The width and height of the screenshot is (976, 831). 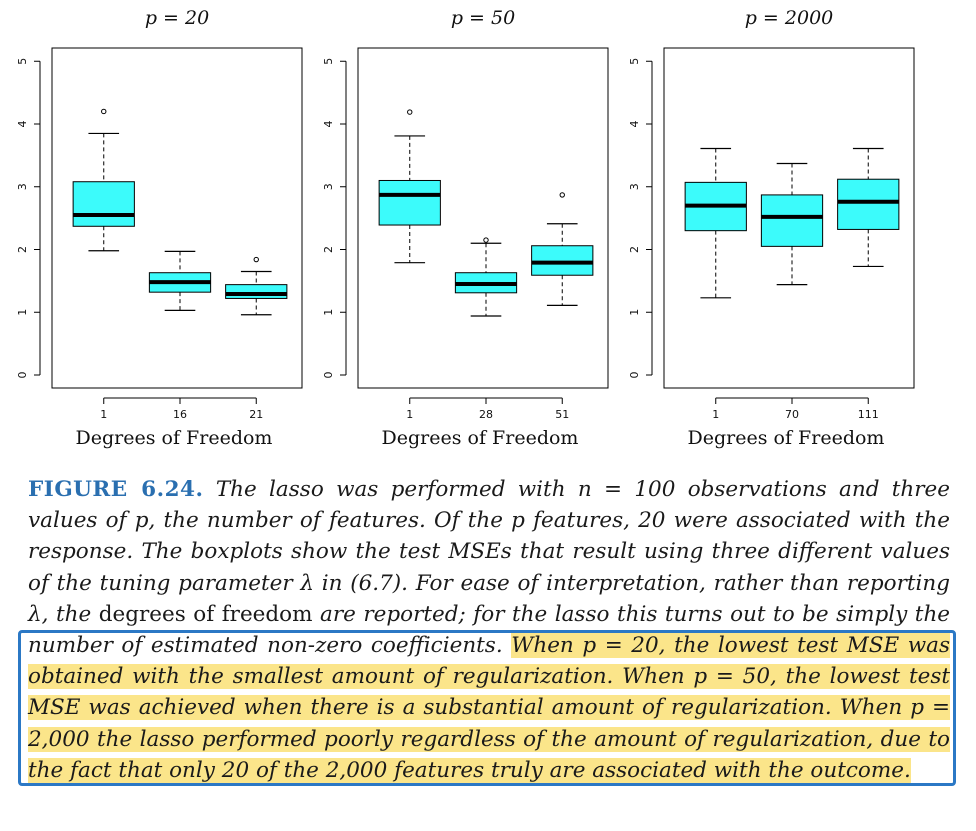 What do you see at coordinates (116, 489) in the screenshot?
I see `figure-label: FIGURE 6.24.` at bounding box center [116, 489].